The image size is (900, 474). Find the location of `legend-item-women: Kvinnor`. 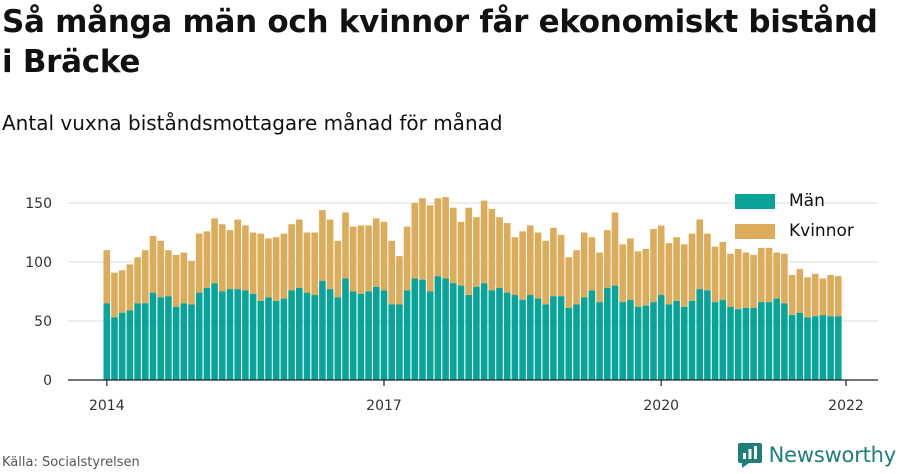

legend-item-women: Kvinnor is located at coordinates (794, 231).